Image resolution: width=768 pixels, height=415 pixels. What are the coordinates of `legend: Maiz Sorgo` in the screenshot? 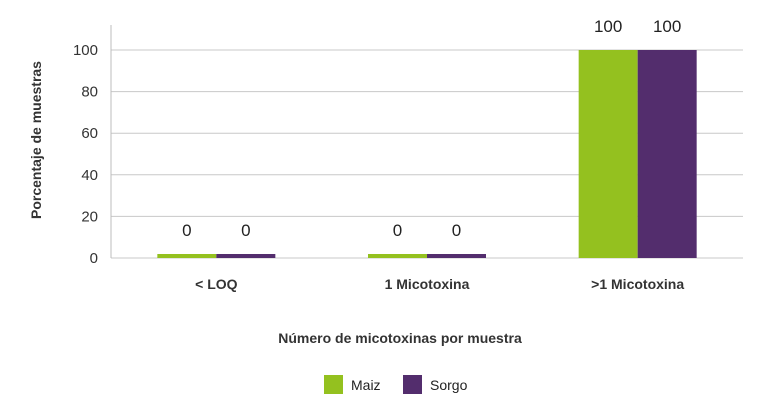 It's located at (396, 384).